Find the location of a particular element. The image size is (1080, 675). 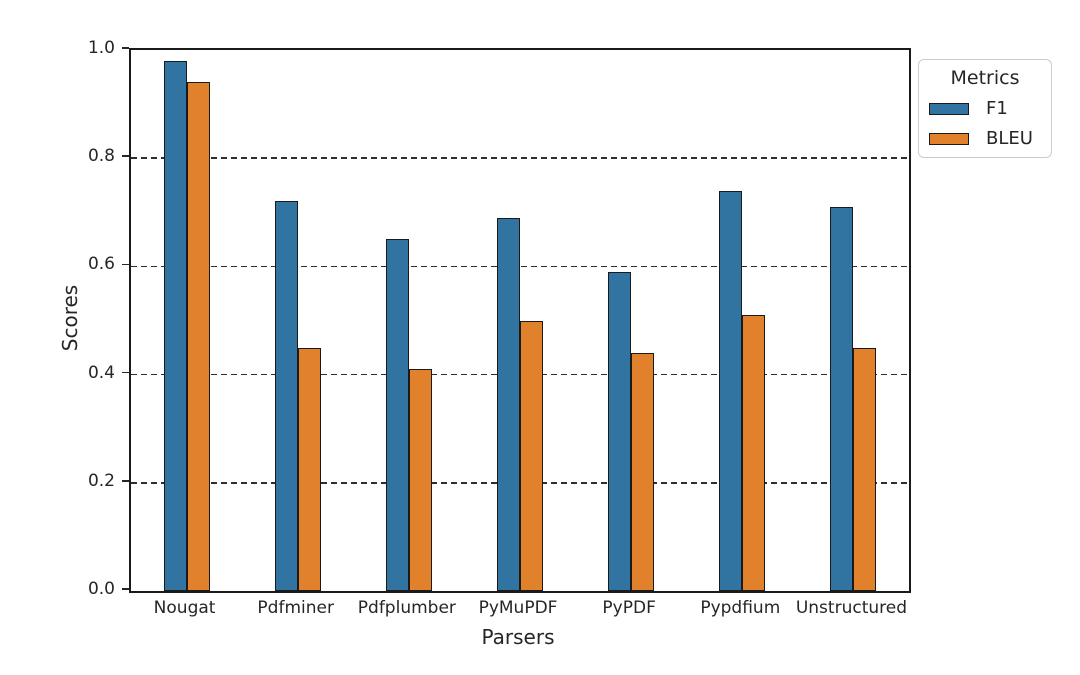

legend-item-f1: F1 is located at coordinates (986, 109).